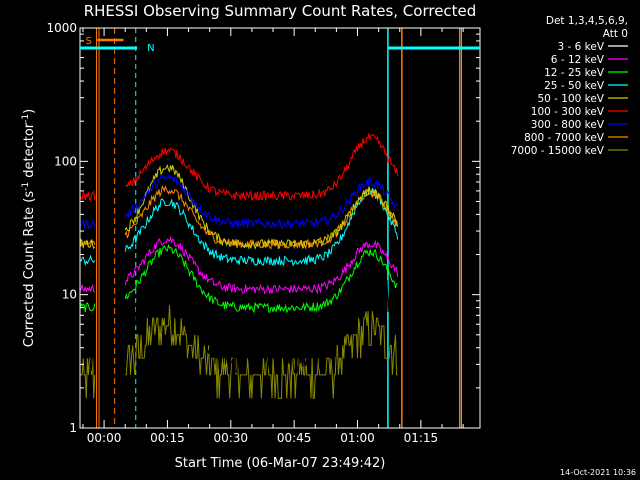 This screenshot has width=640, height=480. I want to click on saa-flag-label: S, so click(88, 41).